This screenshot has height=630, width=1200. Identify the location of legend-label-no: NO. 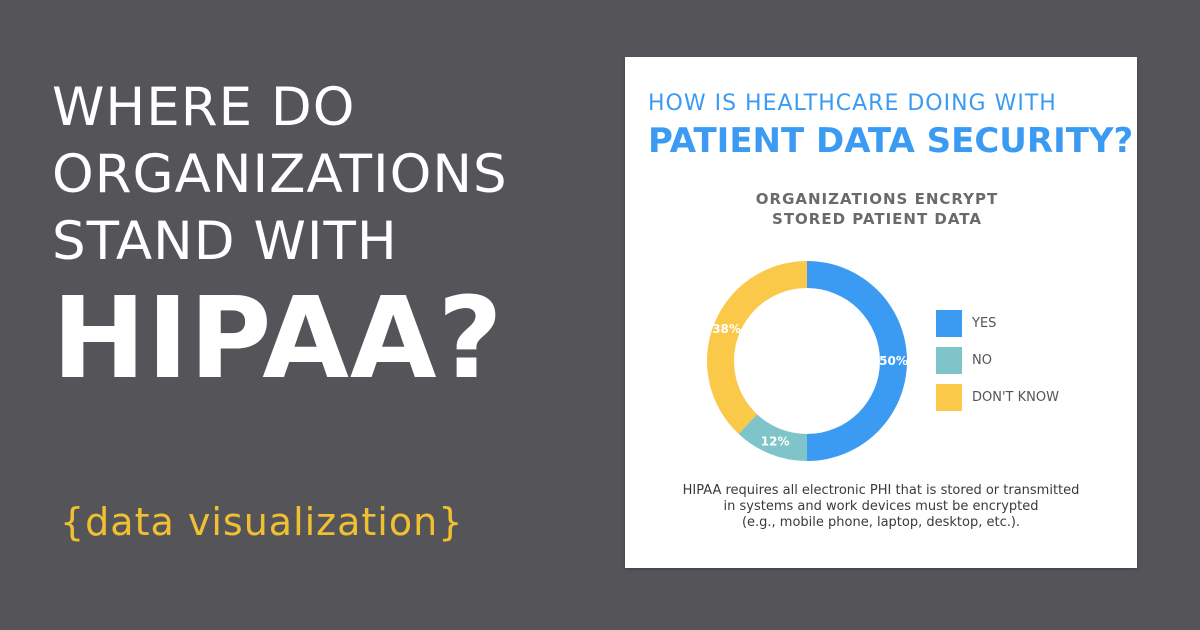
(982, 360).